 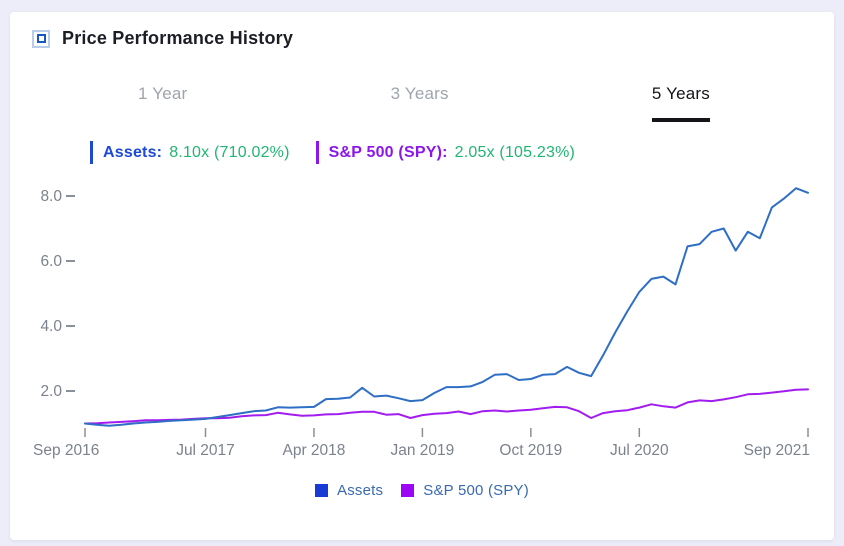 I want to click on x-axis-label: Jan 2019, so click(x=423, y=450).